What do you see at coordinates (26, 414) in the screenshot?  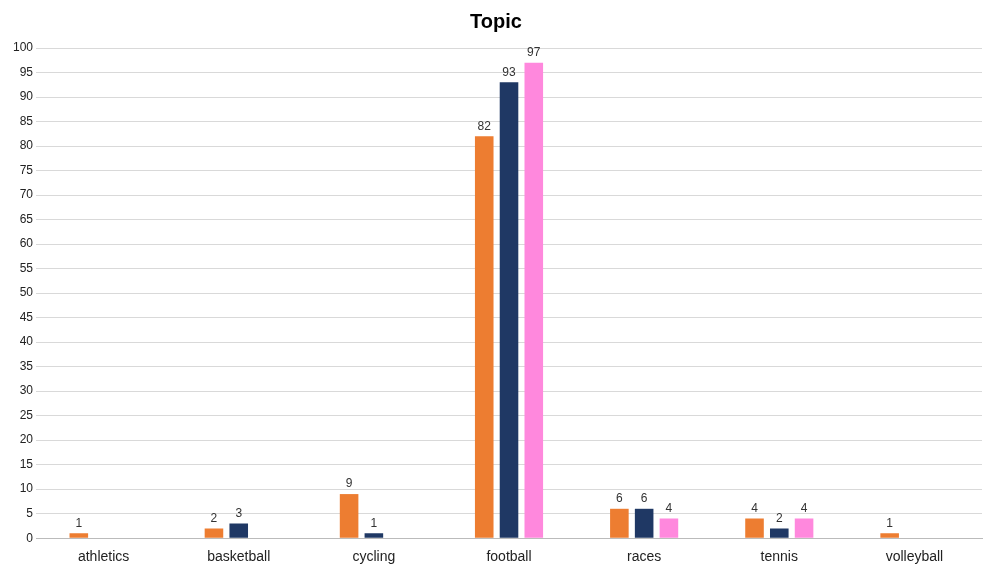 I see `y-tick-label: 25` at bounding box center [26, 414].